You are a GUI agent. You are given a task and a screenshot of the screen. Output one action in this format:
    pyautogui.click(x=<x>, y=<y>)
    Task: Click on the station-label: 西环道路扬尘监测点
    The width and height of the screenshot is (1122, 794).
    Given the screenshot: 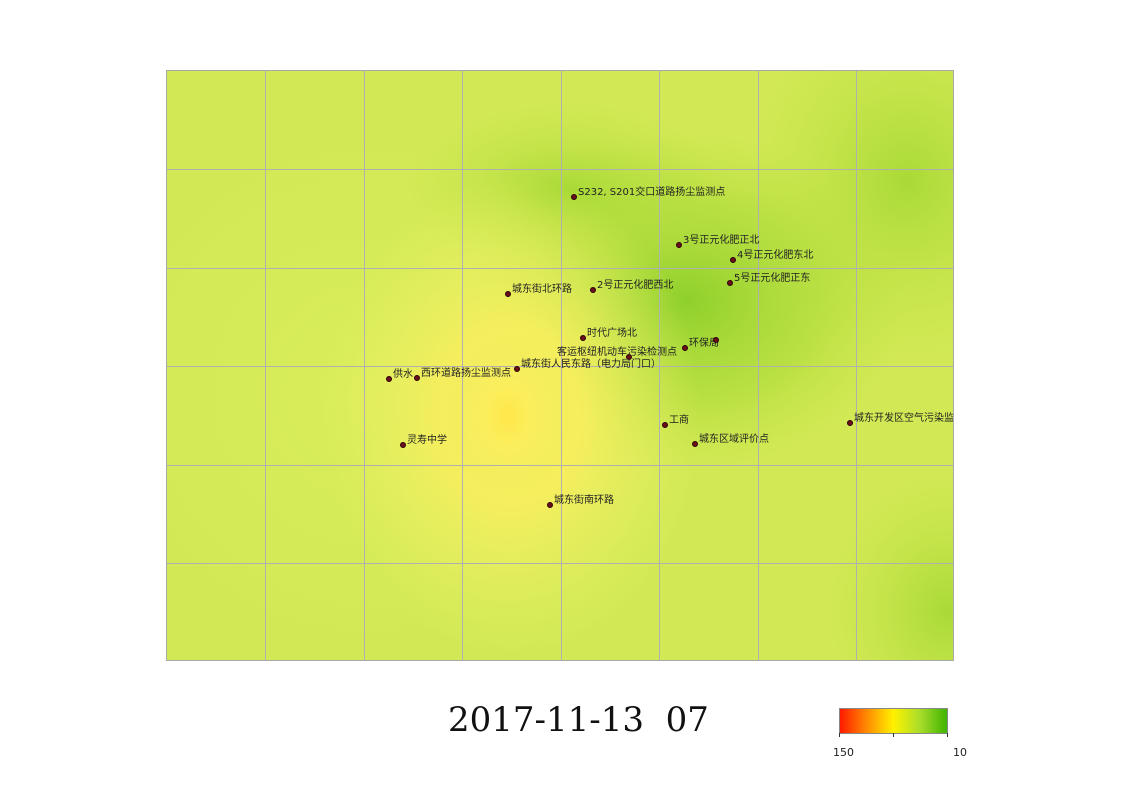 What is the action you would take?
    pyautogui.click(x=466, y=373)
    